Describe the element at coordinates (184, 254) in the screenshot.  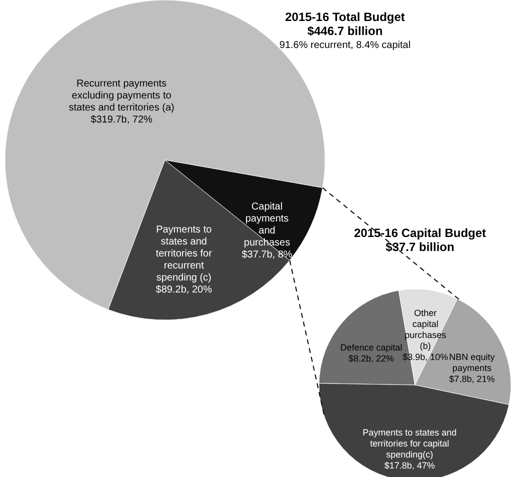
I see `slice-label: Payments to states and territories for recurrent spending (c)` at that location.